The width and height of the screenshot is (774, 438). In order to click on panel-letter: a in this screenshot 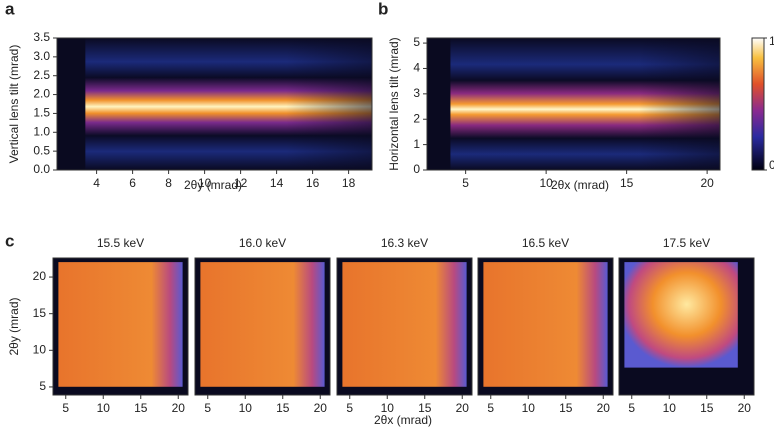, I will do `click(10, 9)`.